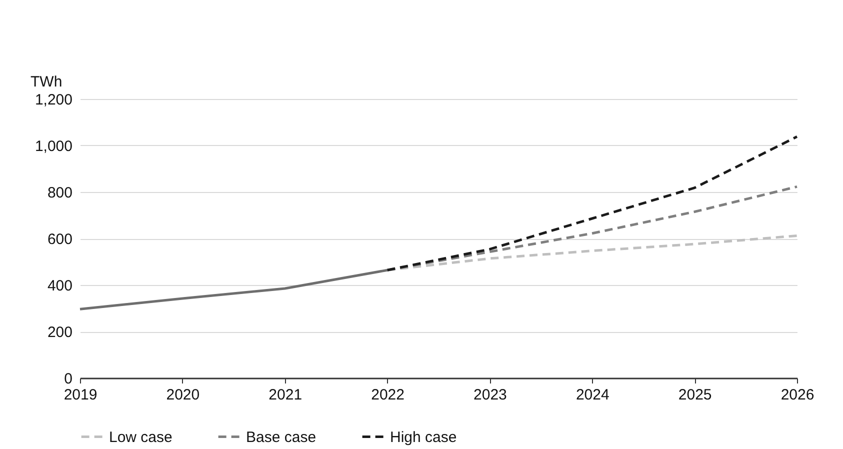  Describe the element at coordinates (59, 239) in the screenshot. I see `y-tick-label: 600` at that location.